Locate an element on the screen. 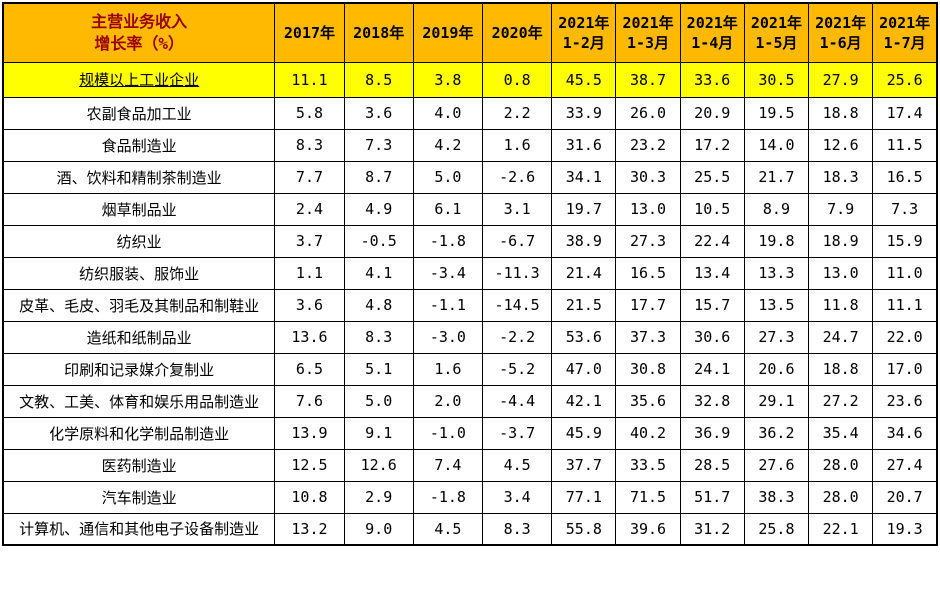  value-cell: 5.0 is located at coordinates (448, 177).